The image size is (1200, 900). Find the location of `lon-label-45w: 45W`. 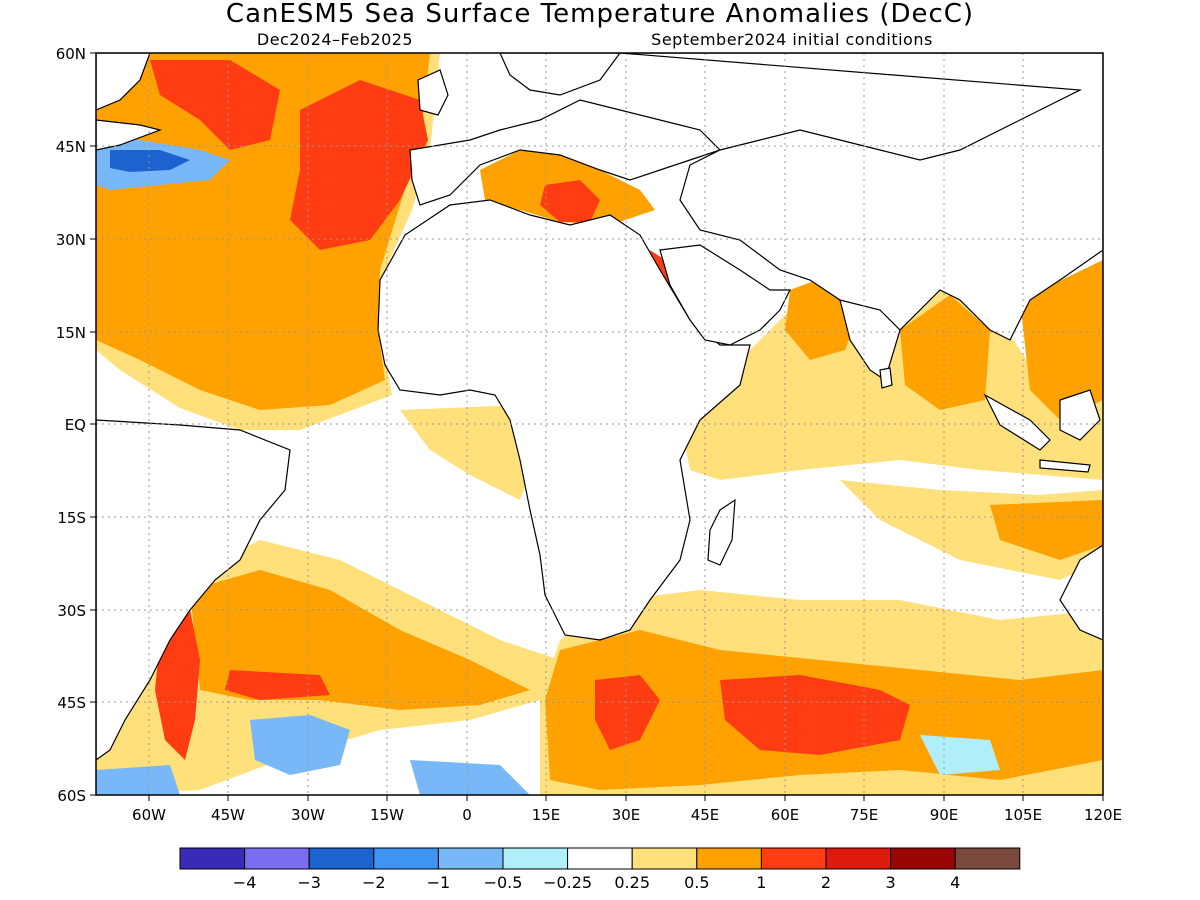

lon-label-45w: 45W is located at coordinates (228, 815).